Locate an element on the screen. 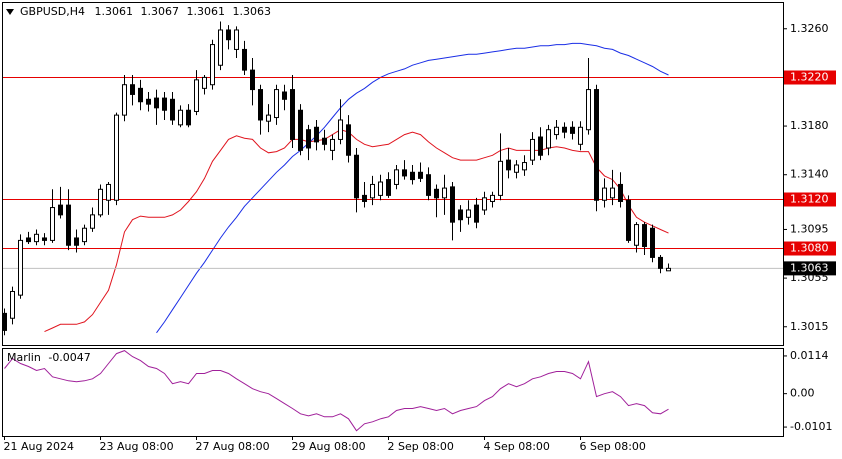 The width and height of the screenshot is (842, 459). high: 1.3067 is located at coordinates (159, 11).